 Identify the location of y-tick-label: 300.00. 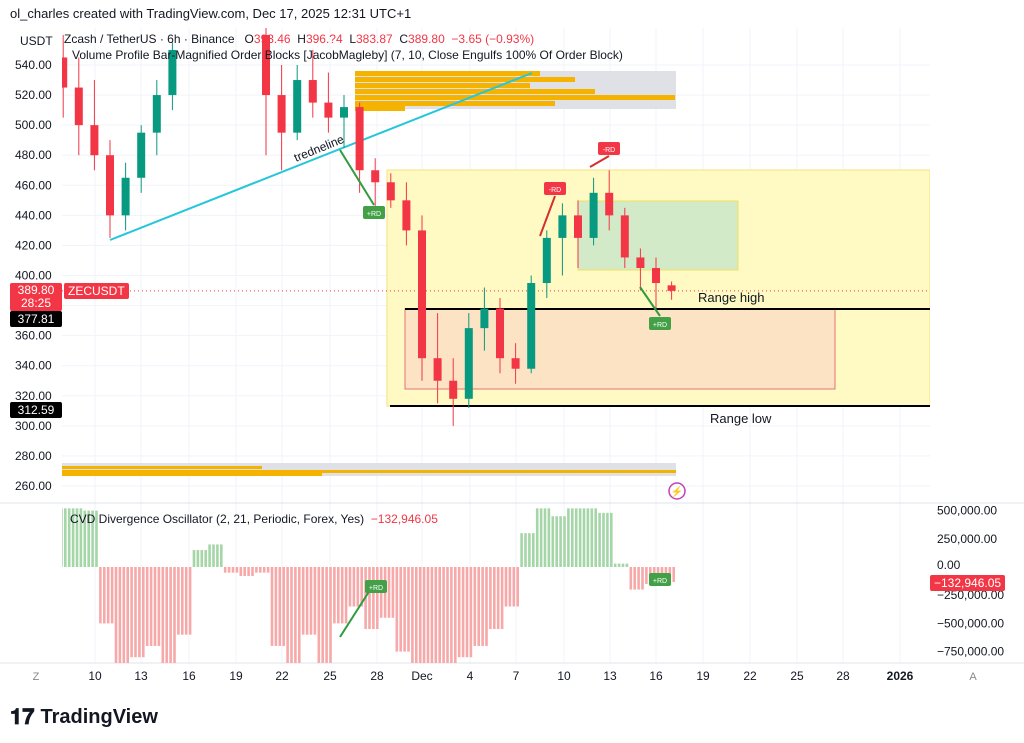
(33, 426).